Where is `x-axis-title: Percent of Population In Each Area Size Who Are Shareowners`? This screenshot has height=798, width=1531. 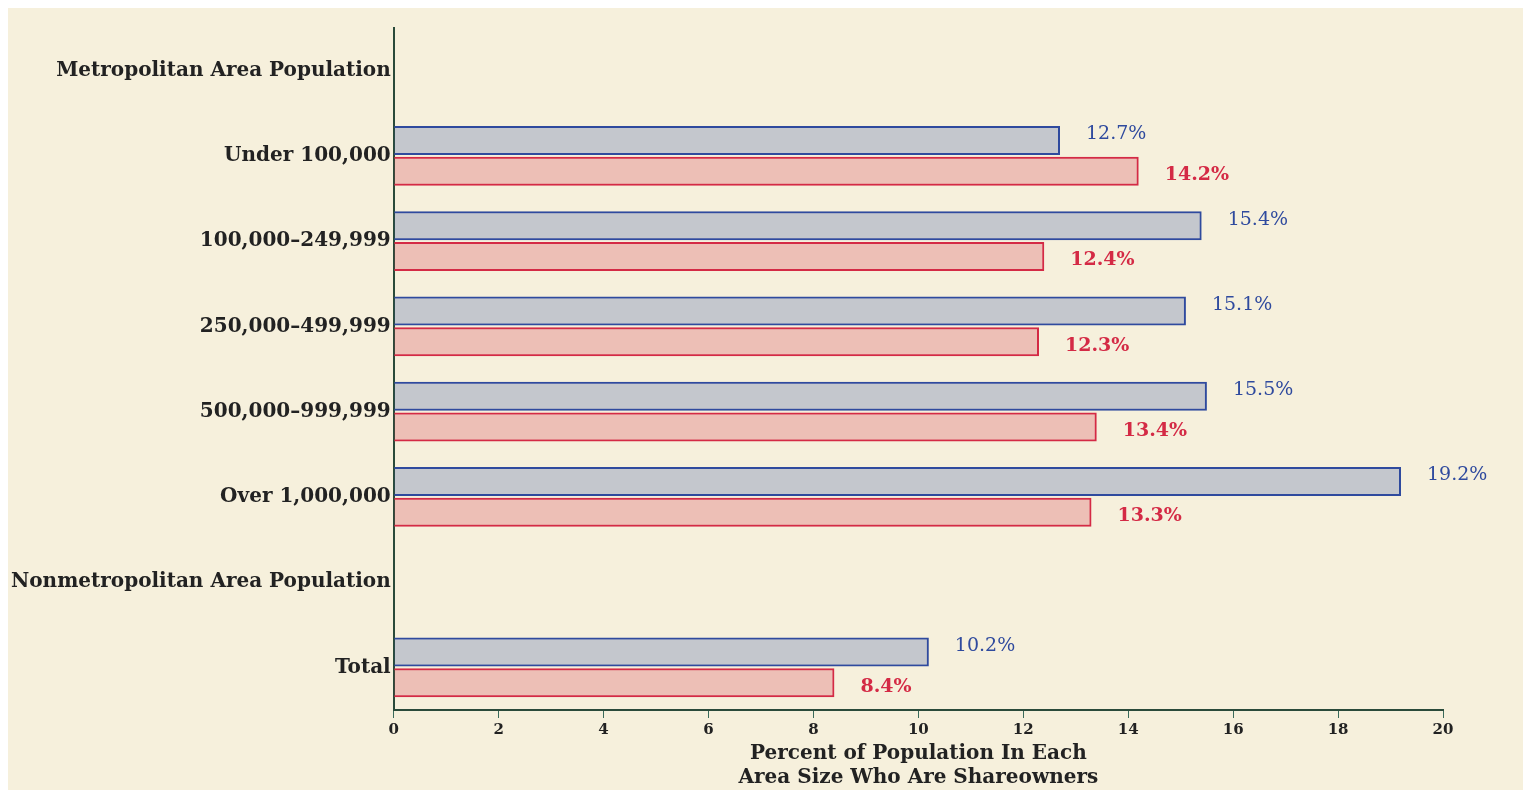 x-axis-title: Percent of Population In Each Area Size Who Are Shareowners is located at coordinates (918, 764).